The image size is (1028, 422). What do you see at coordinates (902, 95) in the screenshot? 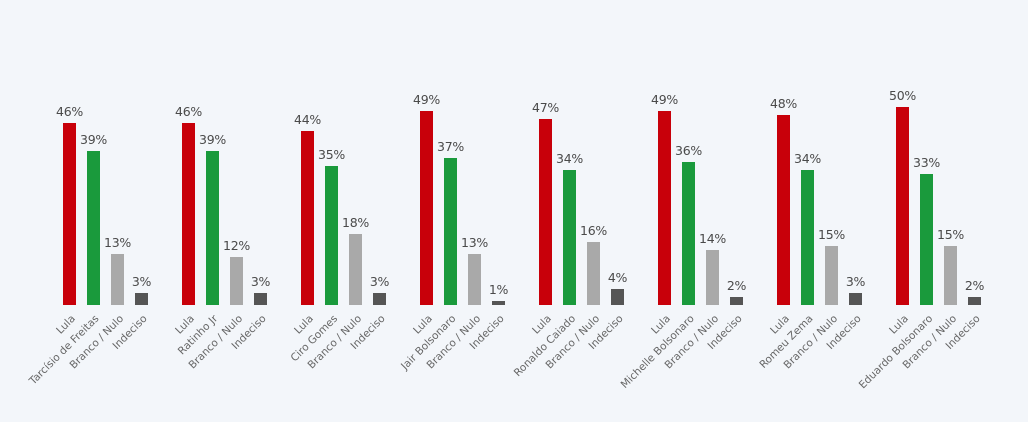
I see `bar-value-label: 50%` at bounding box center [902, 95].